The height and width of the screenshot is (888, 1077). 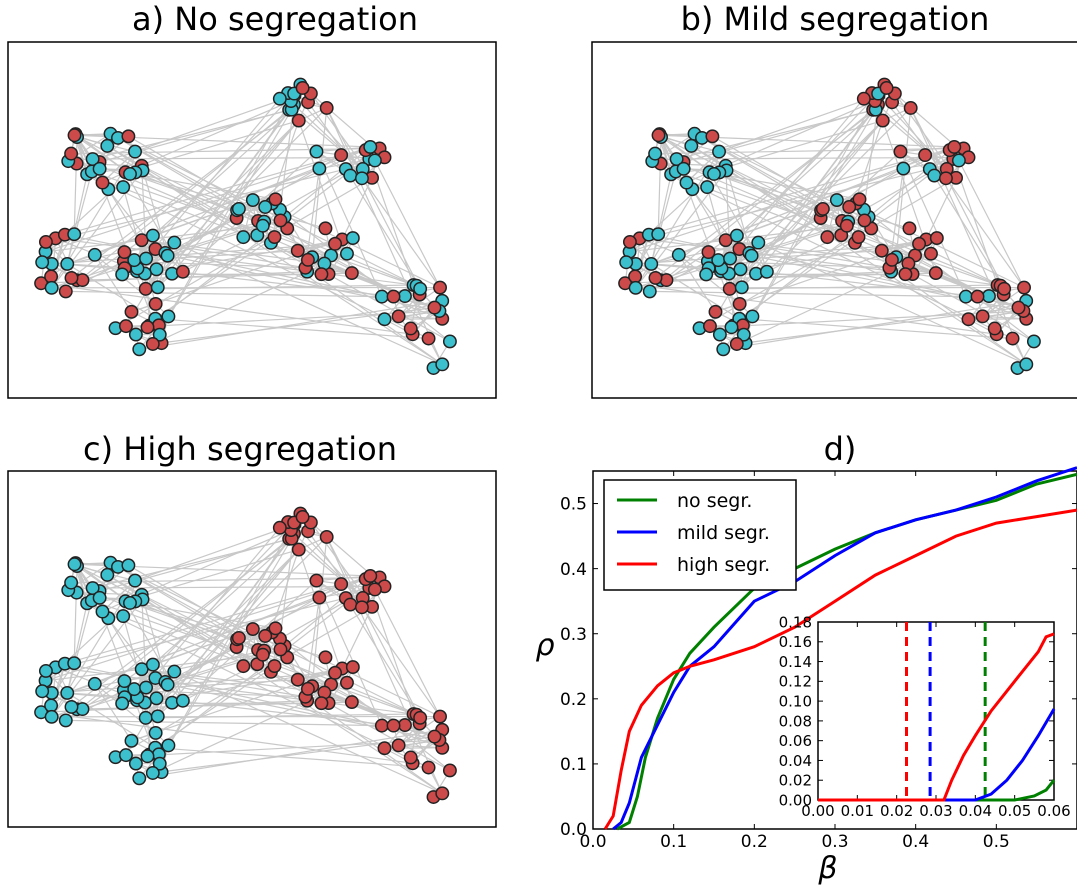 I want to click on y-tick-label: 0.1, so click(x=573, y=765).